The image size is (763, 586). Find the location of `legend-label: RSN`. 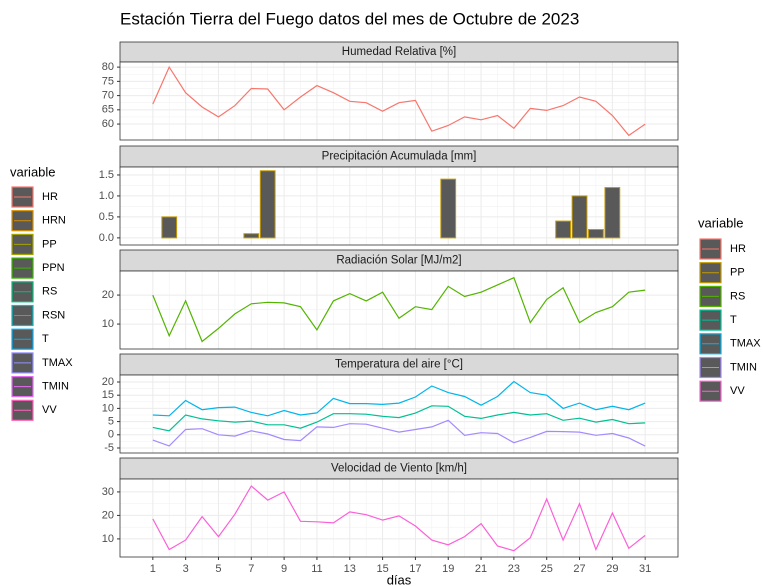

legend-label: RSN is located at coordinates (53, 315).